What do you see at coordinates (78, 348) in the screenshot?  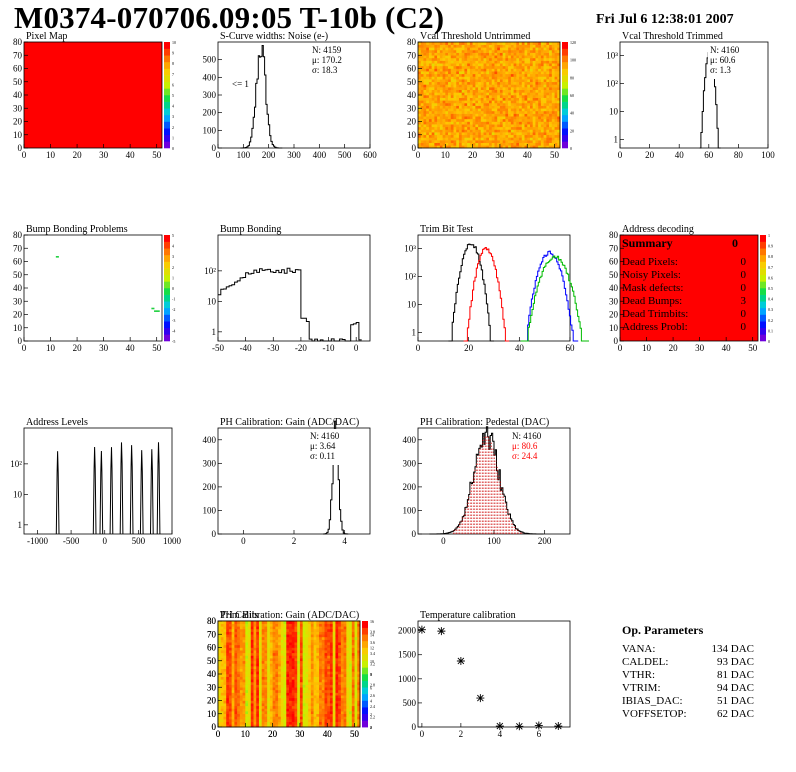 I see `x-tick-label: 20` at bounding box center [78, 348].